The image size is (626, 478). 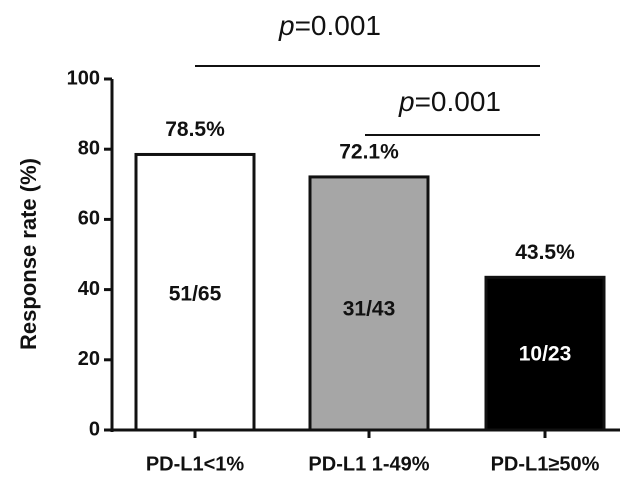 What do you see at coordinates (545, 252) in the screenshot?
I see `value-label: 43.5%` at bounding box center [545, 252].